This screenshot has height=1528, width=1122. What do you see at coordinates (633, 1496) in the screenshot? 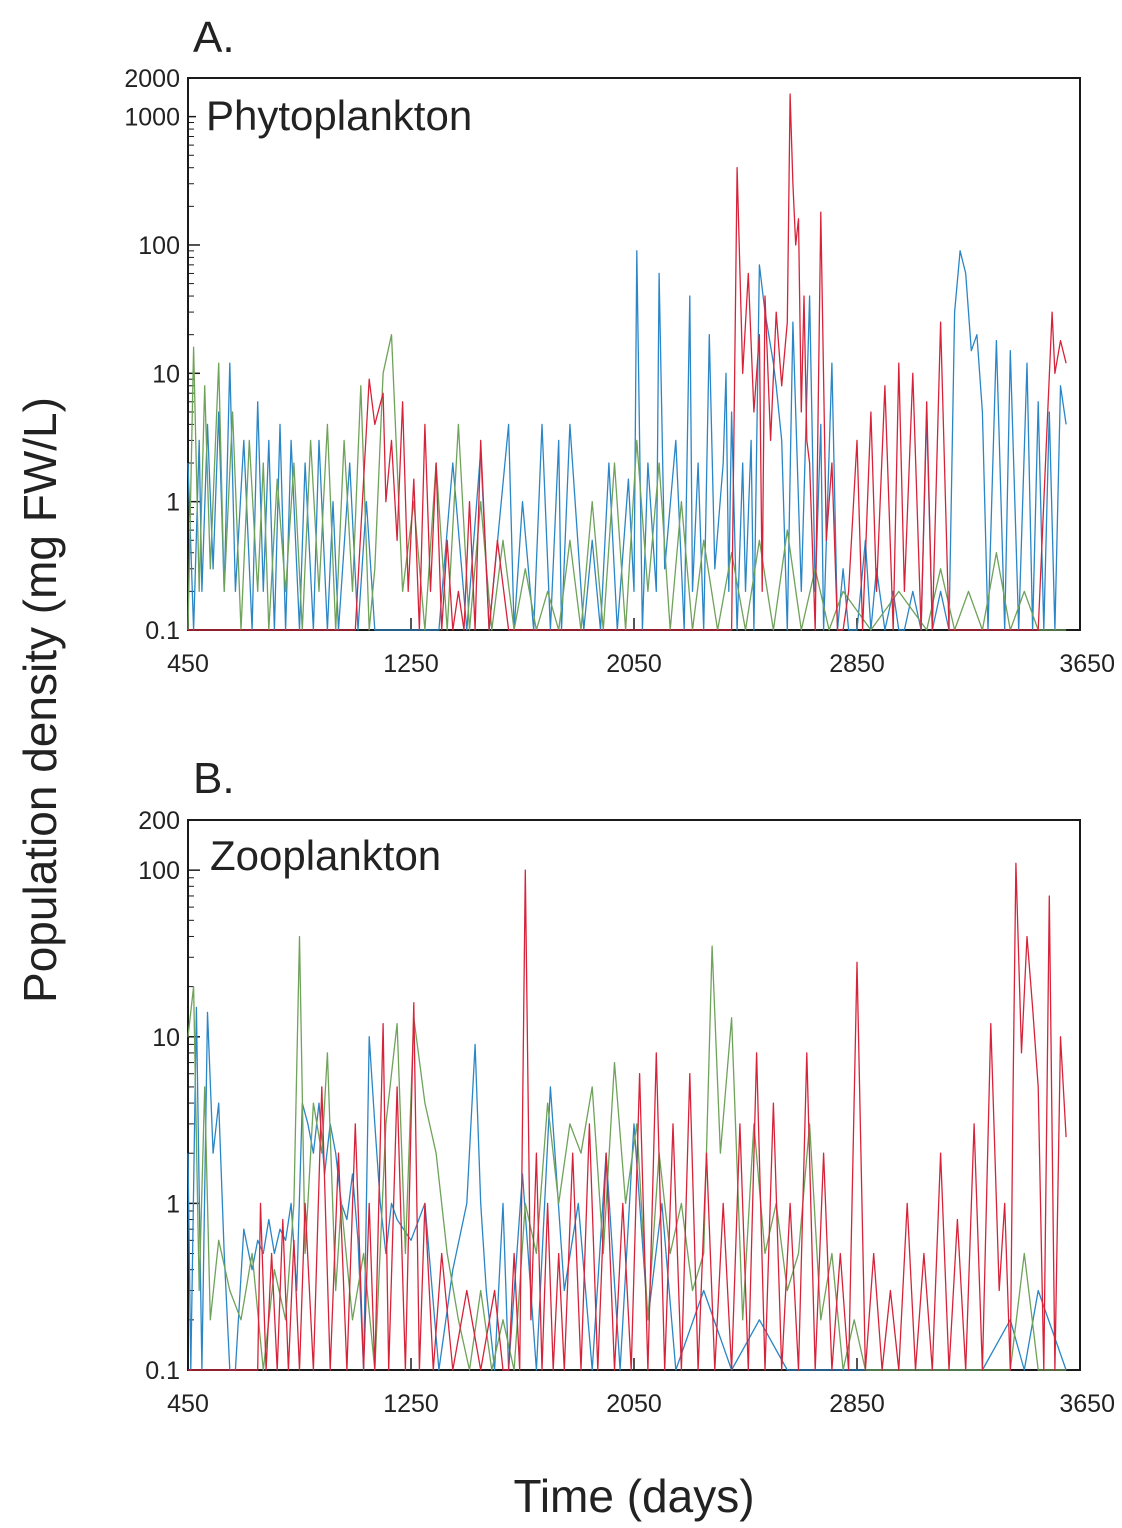
I see `x-axis-label: Time (days)` at bounding box center [633, 1496].